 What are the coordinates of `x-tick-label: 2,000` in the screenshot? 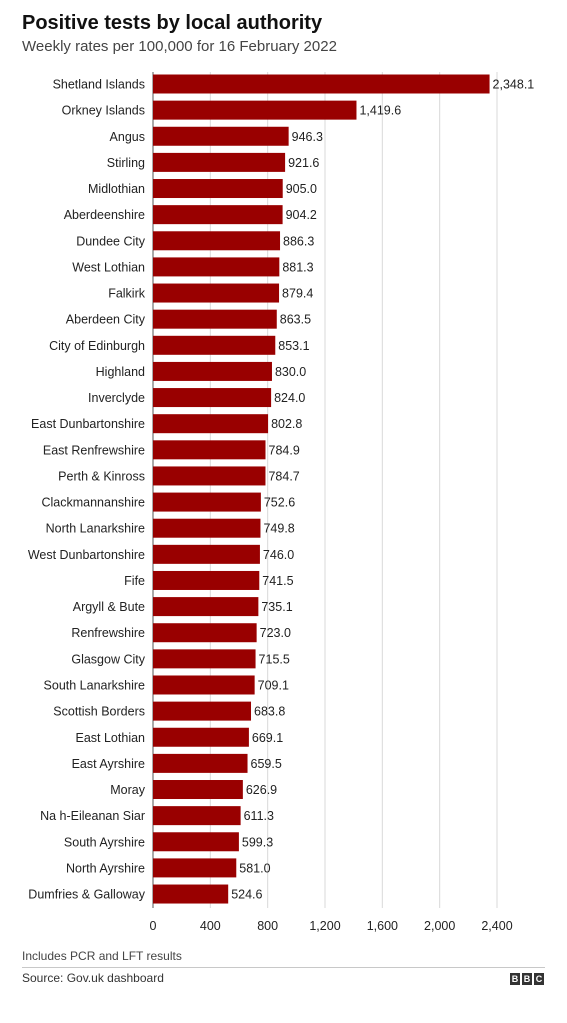 It's located at (439, 926).